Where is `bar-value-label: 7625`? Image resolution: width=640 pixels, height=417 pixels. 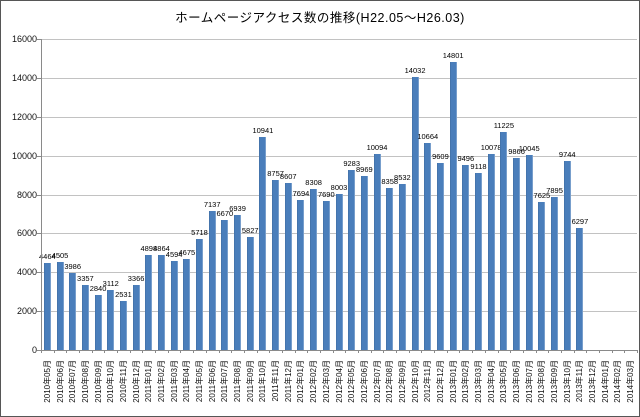 bar-value-label: 7625 is located at coordinates (542, 195).